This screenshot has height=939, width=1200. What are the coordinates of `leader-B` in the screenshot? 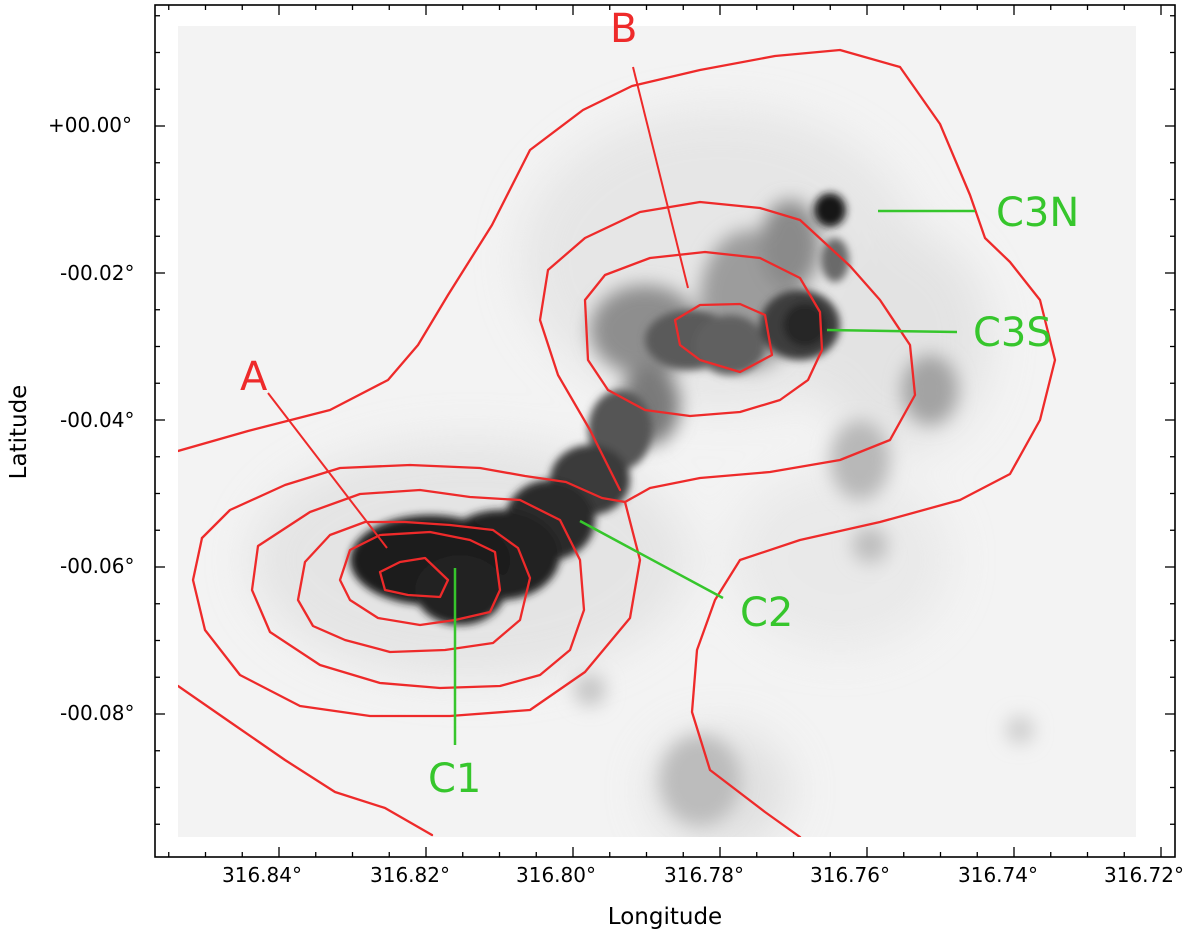 It's located at (660, 177).